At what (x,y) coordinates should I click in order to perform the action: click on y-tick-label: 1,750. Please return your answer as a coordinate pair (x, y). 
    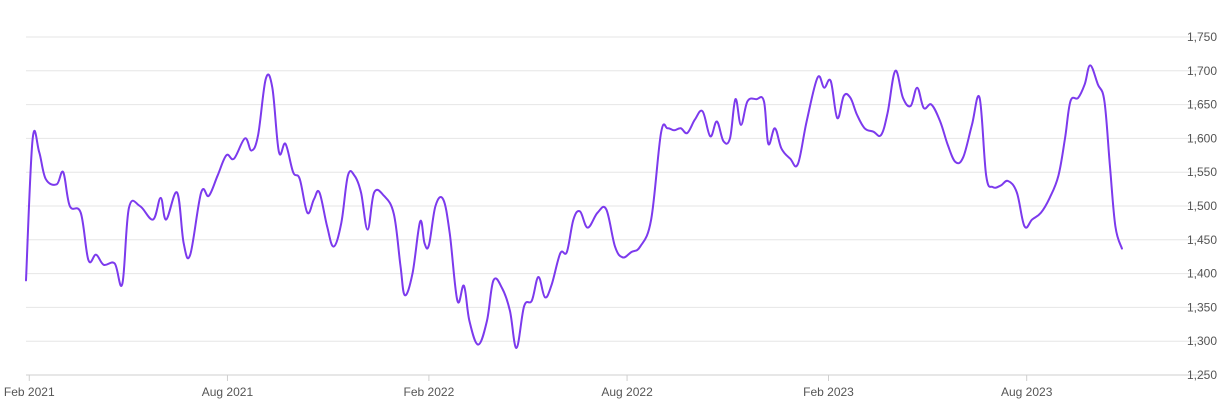
    Looking at the image, I should click on (1202, 37).